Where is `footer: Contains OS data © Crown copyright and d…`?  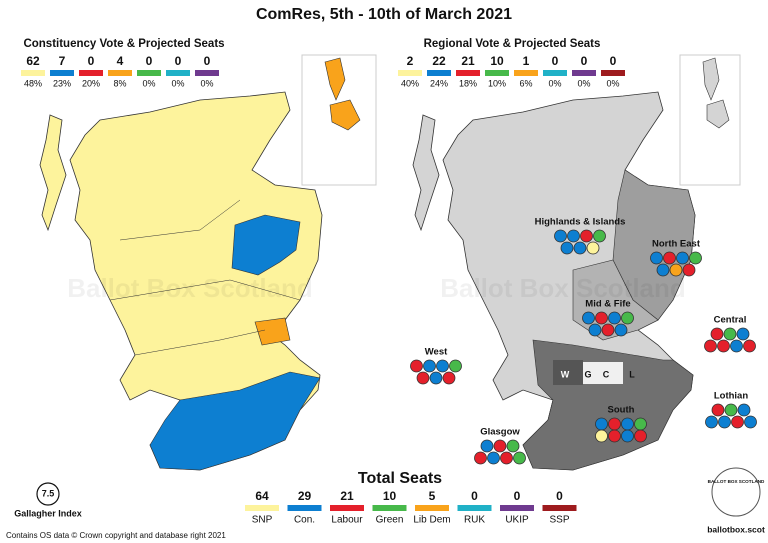 footer: Contains OS data © Crown copyright and d… is located at coordinates (116, 535).